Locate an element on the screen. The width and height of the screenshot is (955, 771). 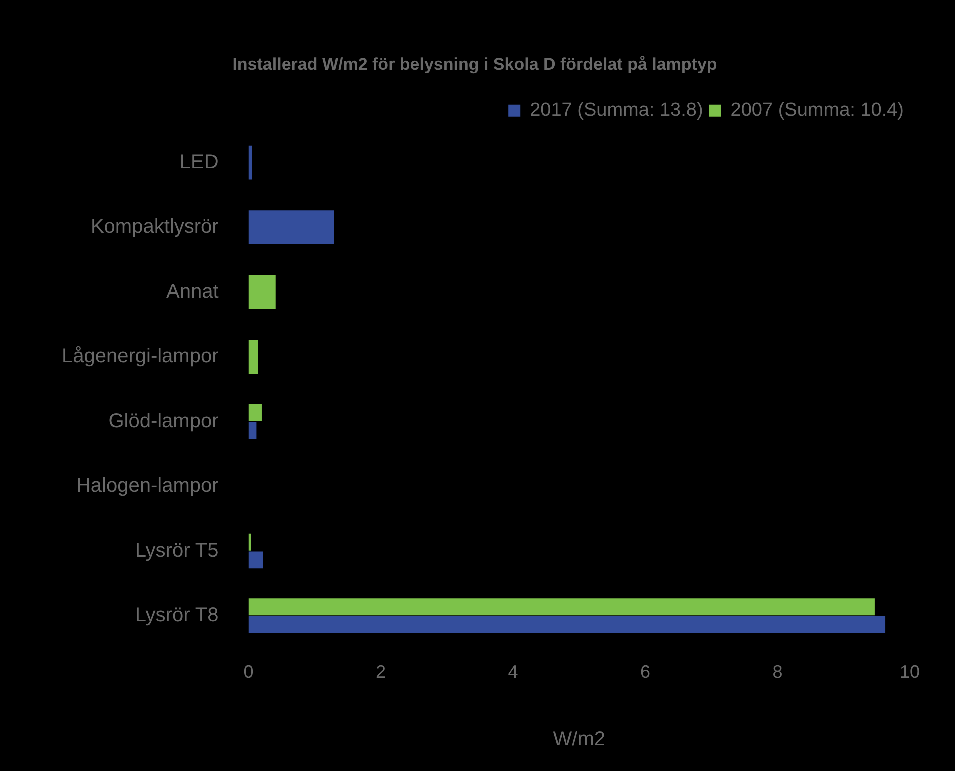
y-tick-label: LED is located at coordinates (199, 162).